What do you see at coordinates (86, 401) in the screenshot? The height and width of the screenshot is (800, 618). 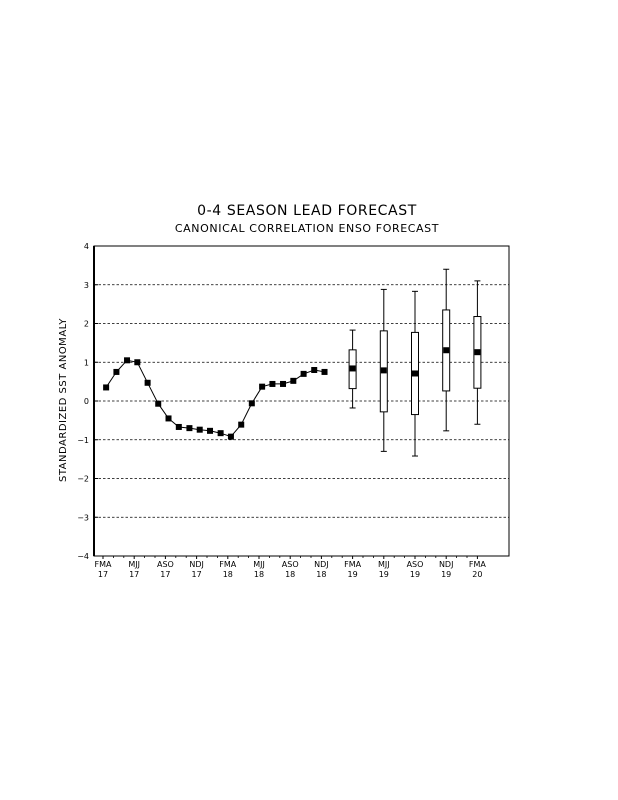 I see `y-tick-label: 0` at bounding box center [86, 401].